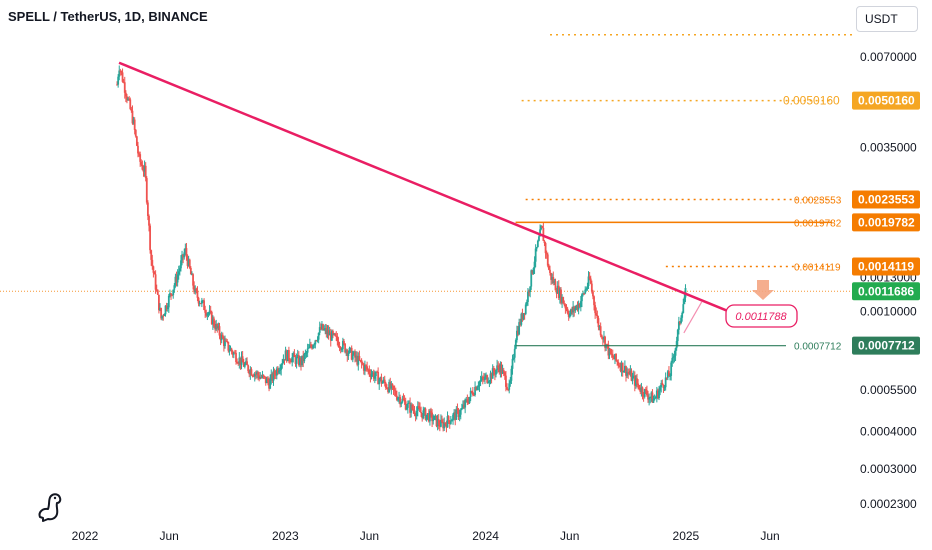  What do you see at coordinates (285, 536) in the screenshot?
I see `x-tick-label: 2023` at bounding box center [285, 536].